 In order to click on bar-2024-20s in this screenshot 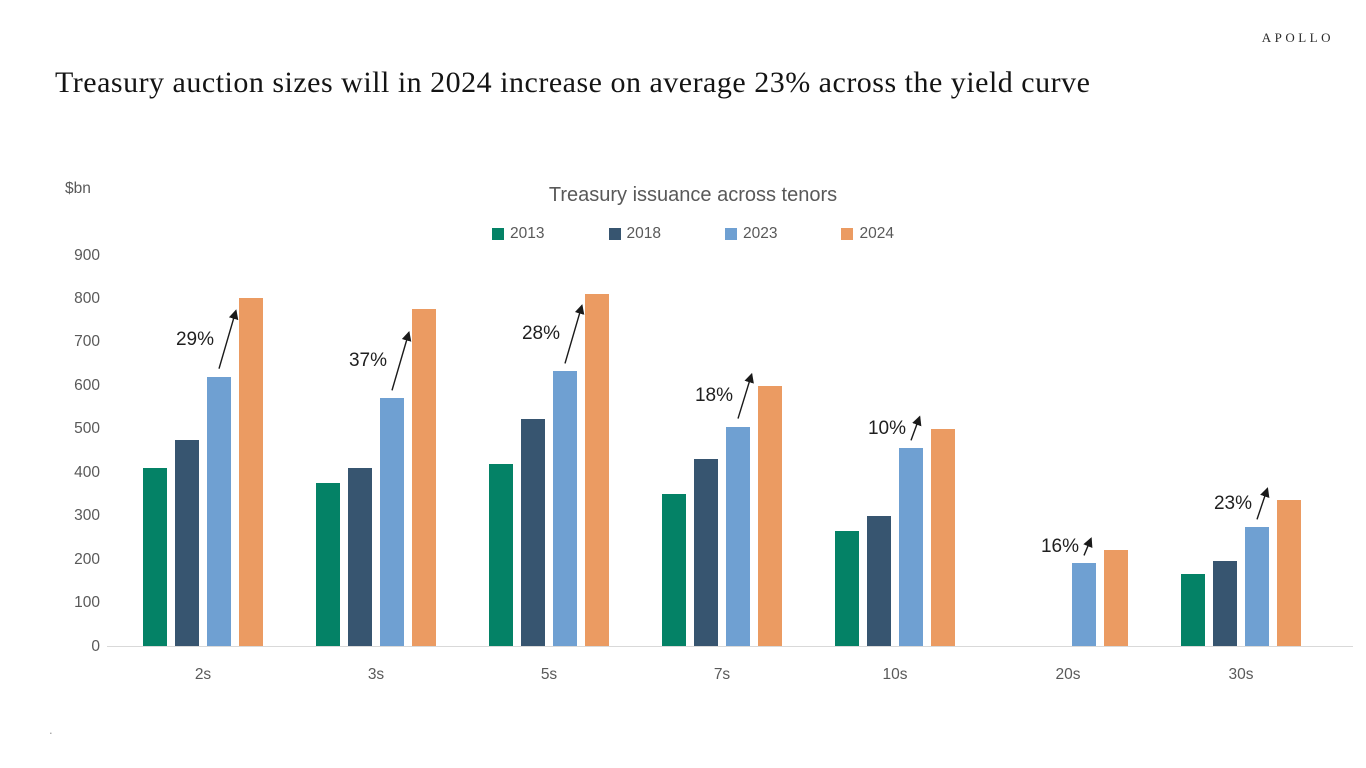, I will do `click(1116, 598)`.